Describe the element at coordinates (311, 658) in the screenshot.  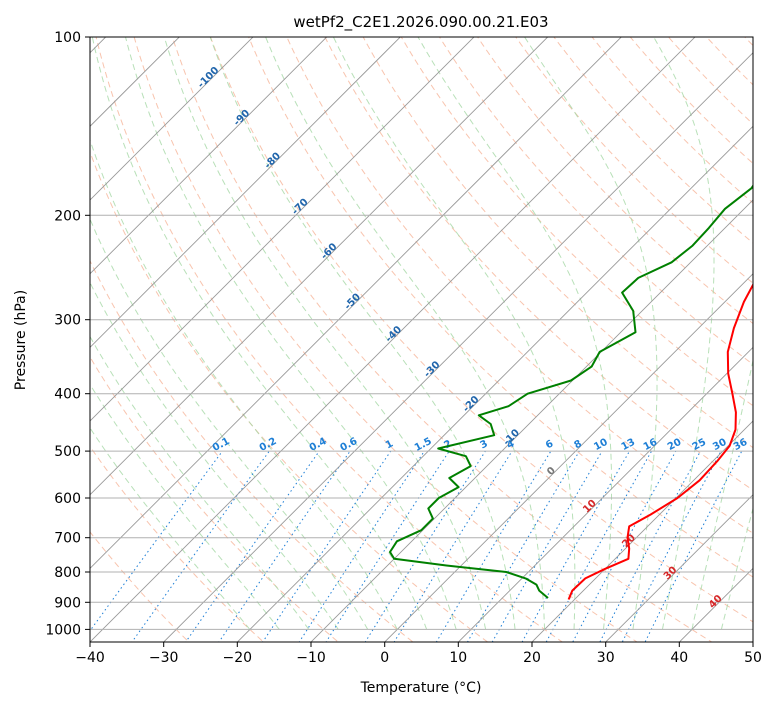
I see `x-tick-label: −10` at that location.